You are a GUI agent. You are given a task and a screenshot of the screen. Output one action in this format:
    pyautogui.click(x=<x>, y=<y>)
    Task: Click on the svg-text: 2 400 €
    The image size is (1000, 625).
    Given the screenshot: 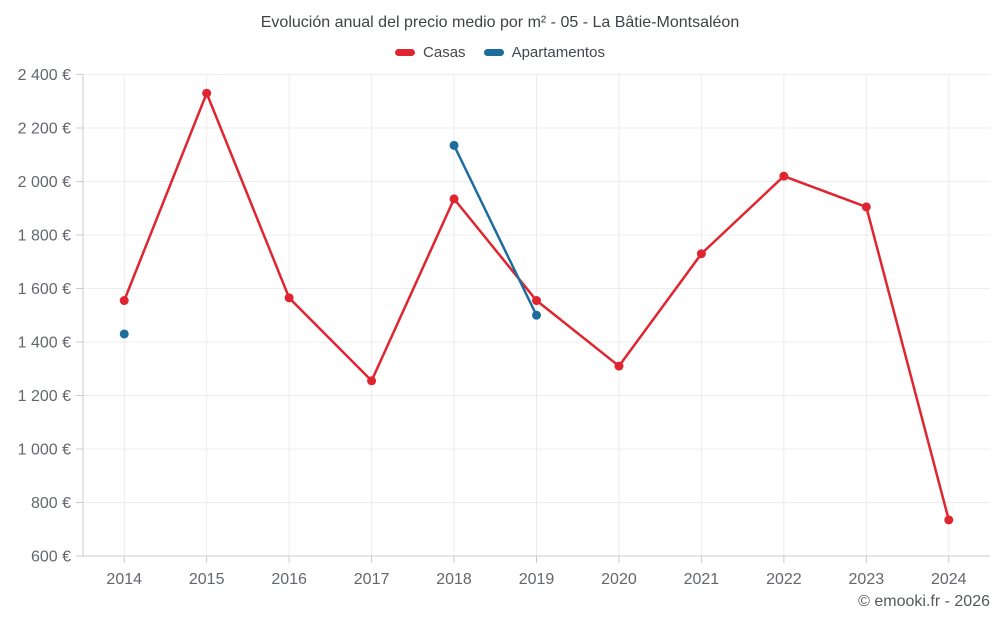 What is the action you would take?
    pyautogui.click(x=44, y=75)
    